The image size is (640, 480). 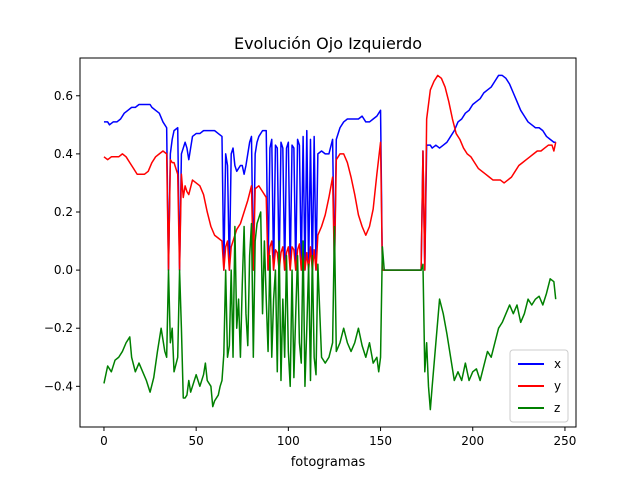 I want to click on y-tick-label: 0.2, so click(x=63, y=212).